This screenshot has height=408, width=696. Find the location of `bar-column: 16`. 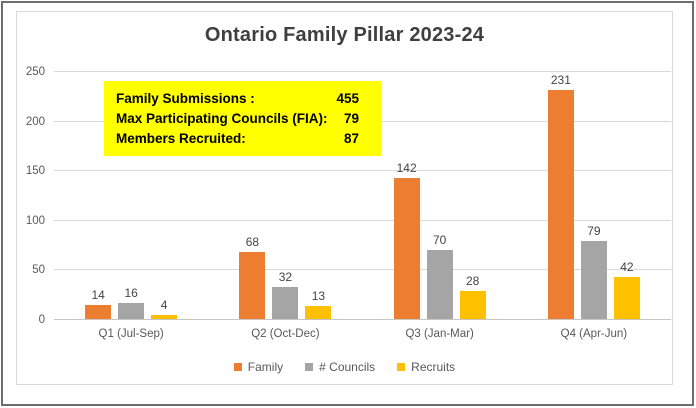

bar-column: 16 is located at coordinates (131, 195).